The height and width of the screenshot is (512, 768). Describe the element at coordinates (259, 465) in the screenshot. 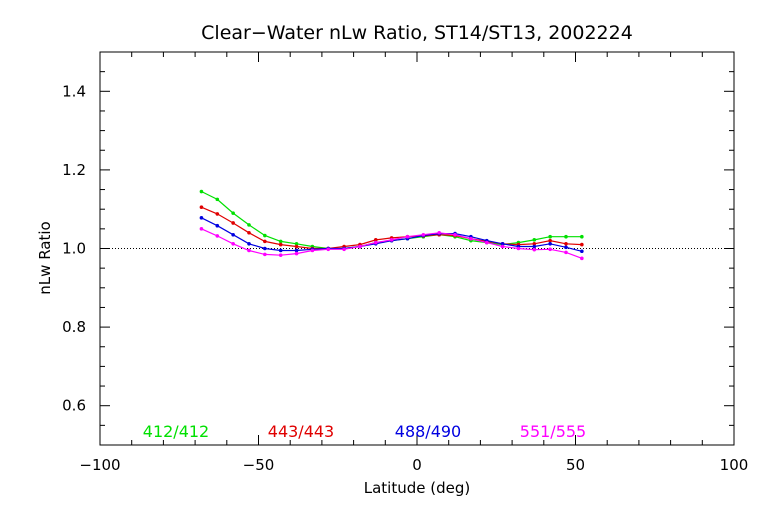

I see `x-tick-label: −50` at that location.